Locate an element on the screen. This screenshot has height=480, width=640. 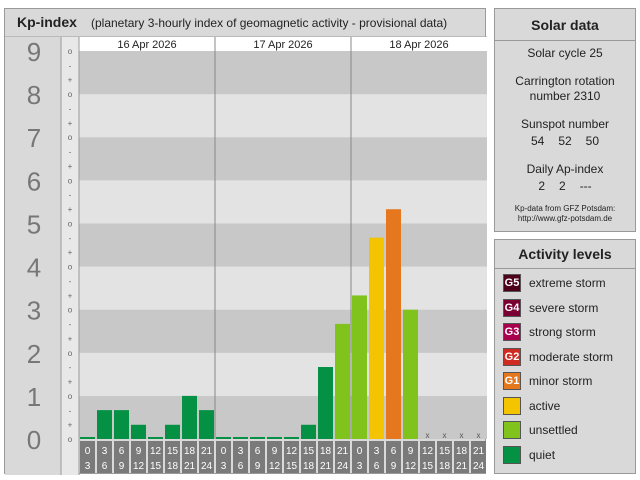
solar-title: Solar data is located at coordinates (565, 25).